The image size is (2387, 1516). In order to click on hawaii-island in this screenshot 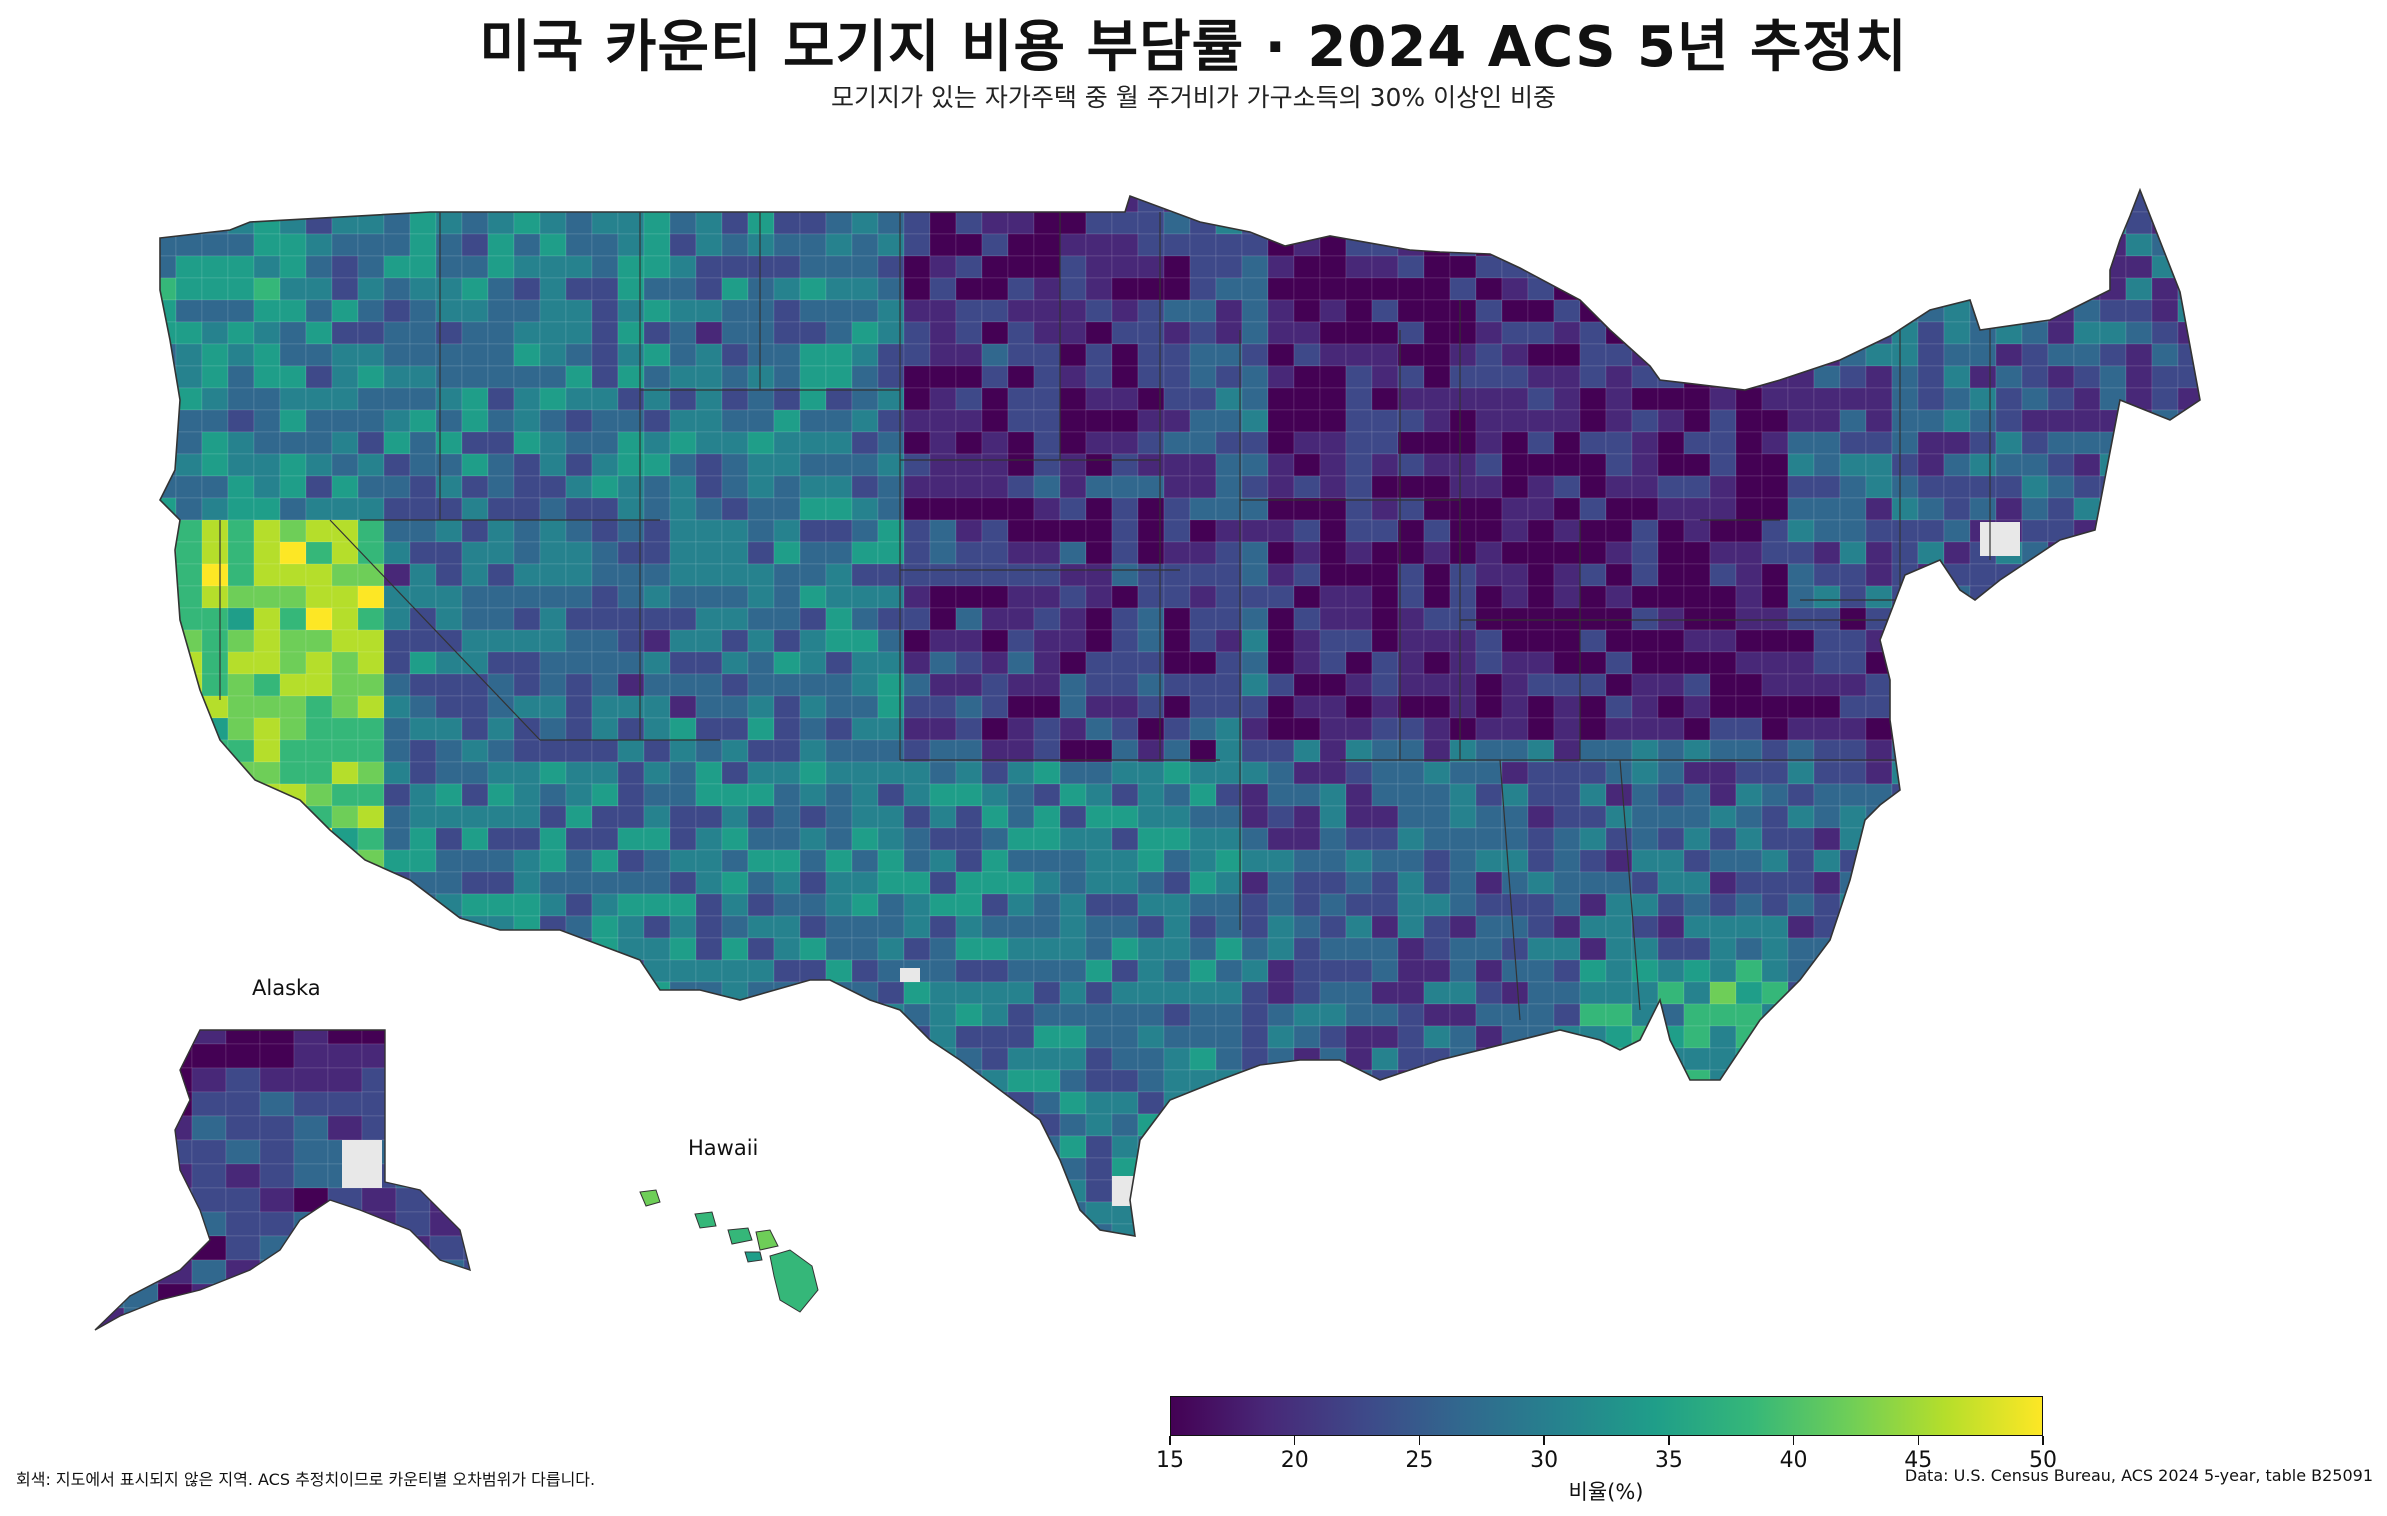, I will do `click(767, 1240)`.